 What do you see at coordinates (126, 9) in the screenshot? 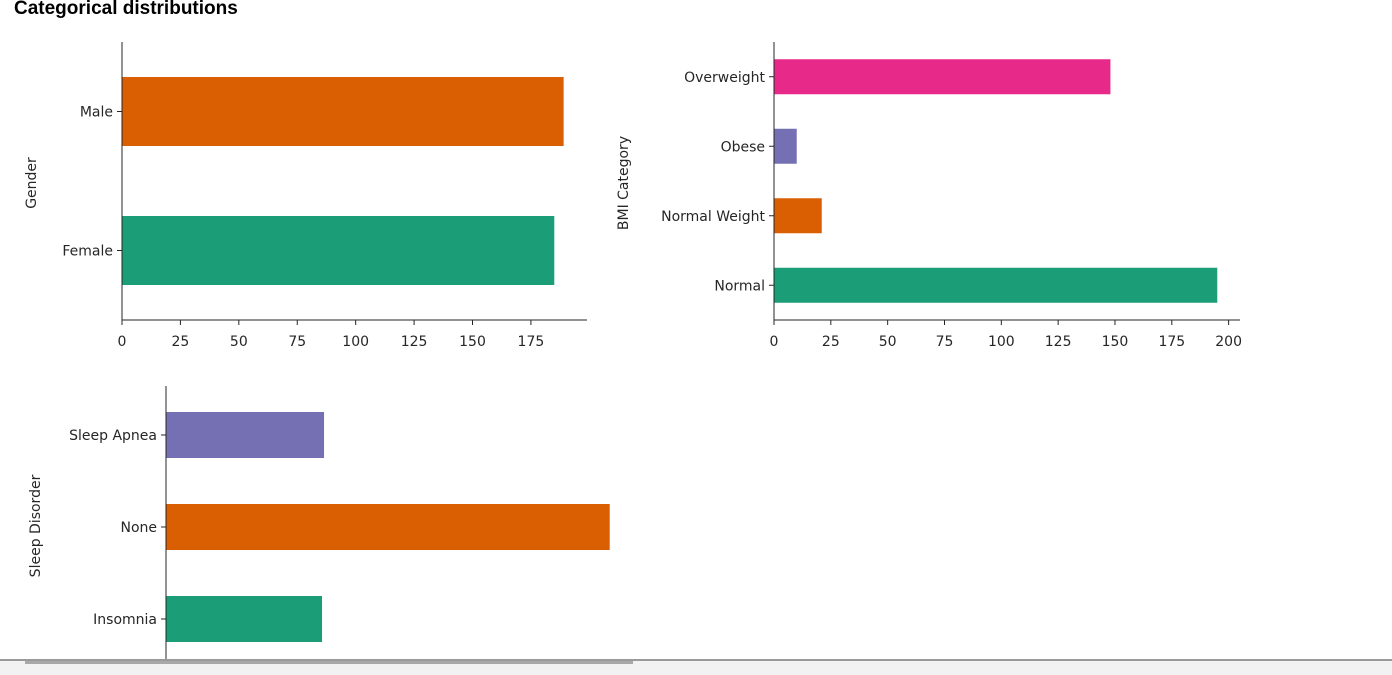
I see `section-title: Categorical distributions` at bounding box center [126, 9].